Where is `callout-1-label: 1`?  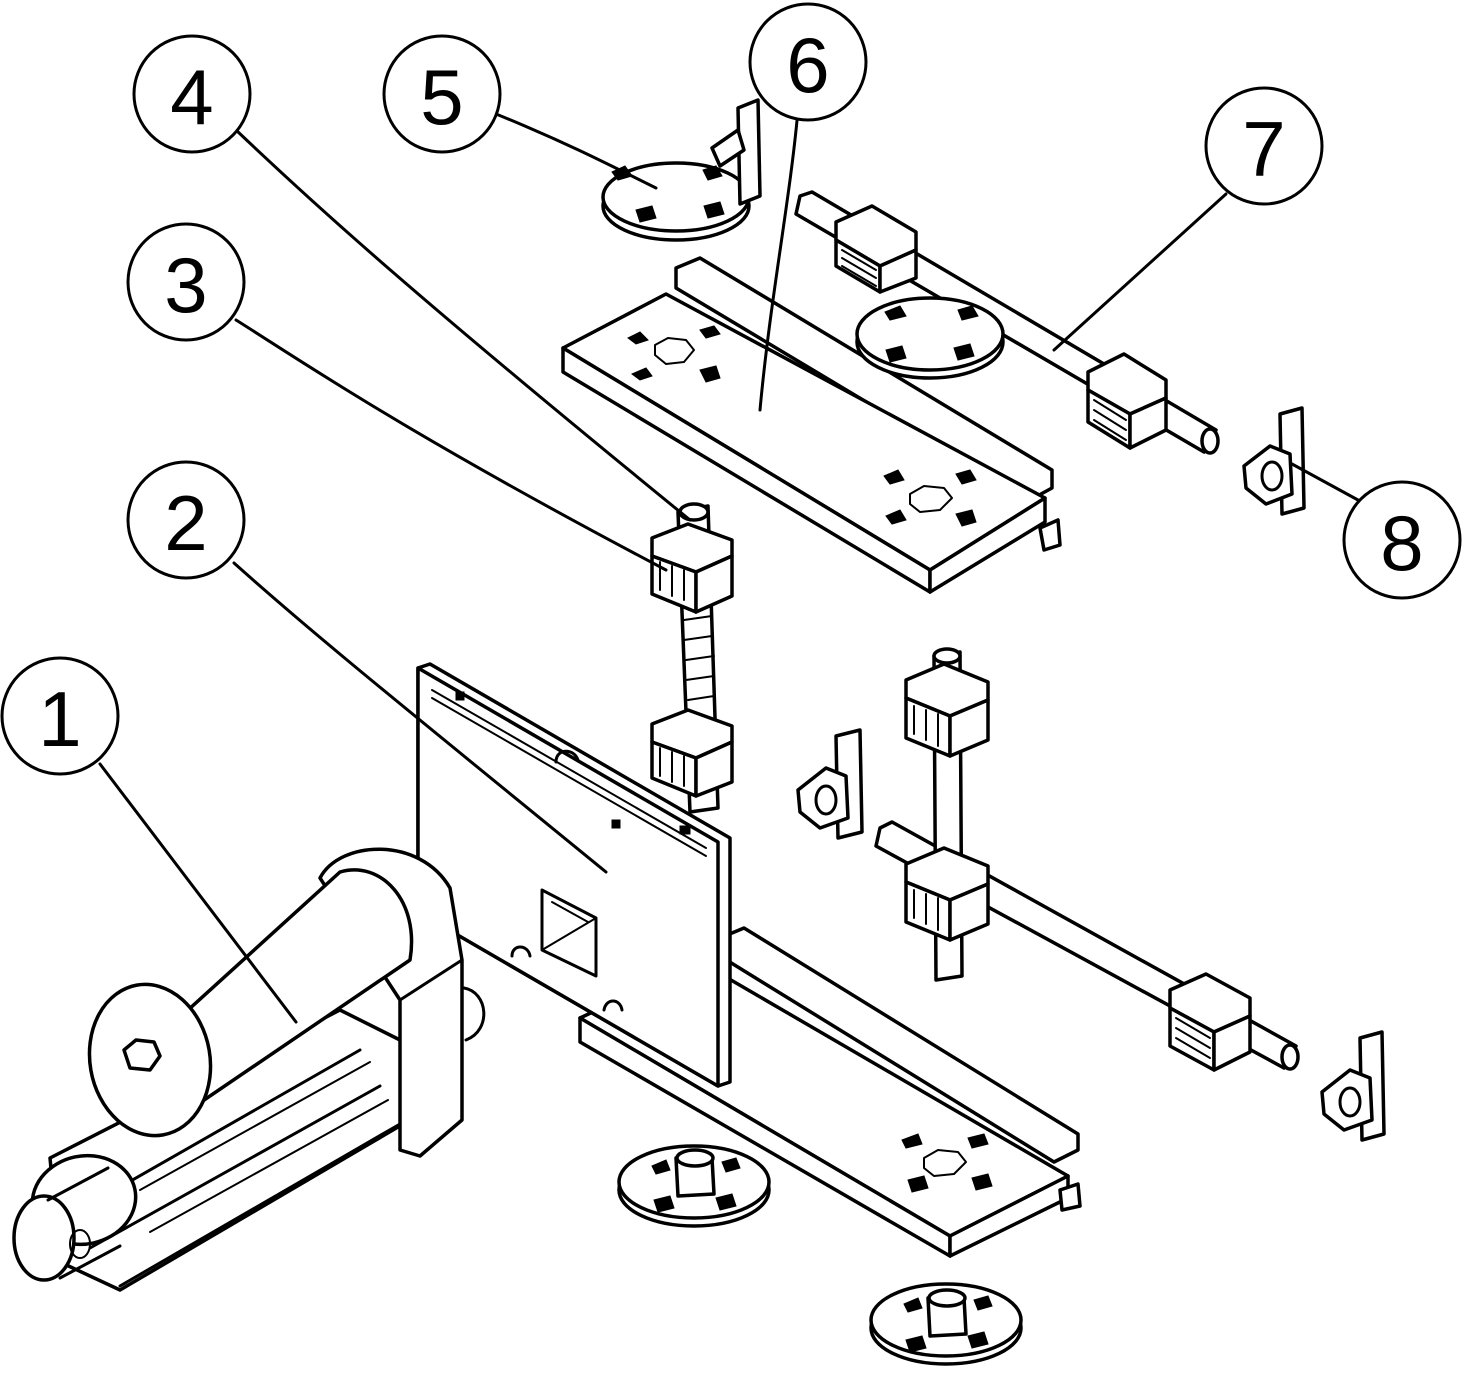
callout-1-label: 1 is located at coordinates (59, 719).